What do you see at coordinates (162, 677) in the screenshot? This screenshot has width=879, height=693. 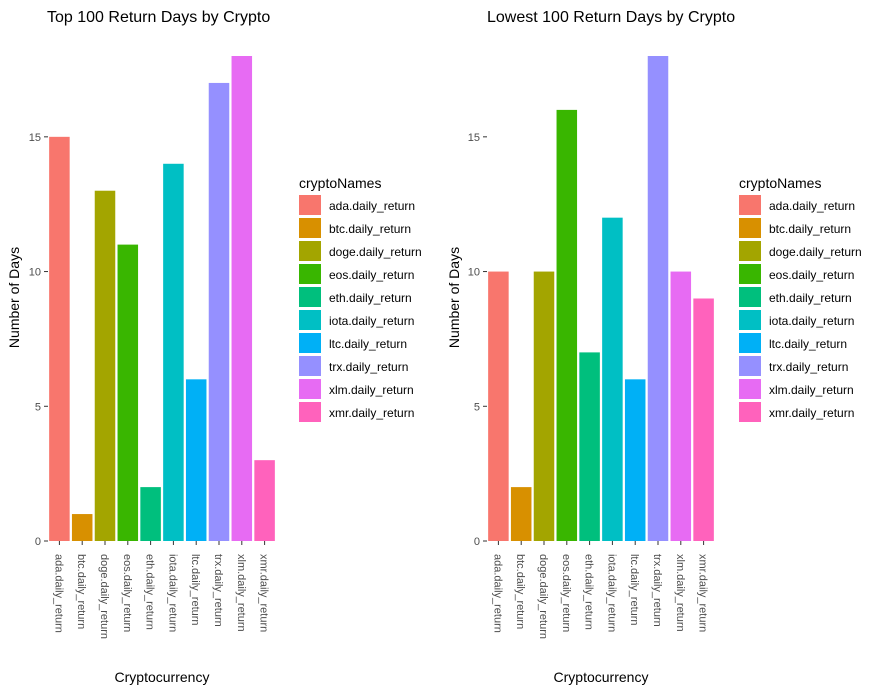 I see `panel1-x-axis-title: Cryptocurrency` at bounding box center [162, 677].